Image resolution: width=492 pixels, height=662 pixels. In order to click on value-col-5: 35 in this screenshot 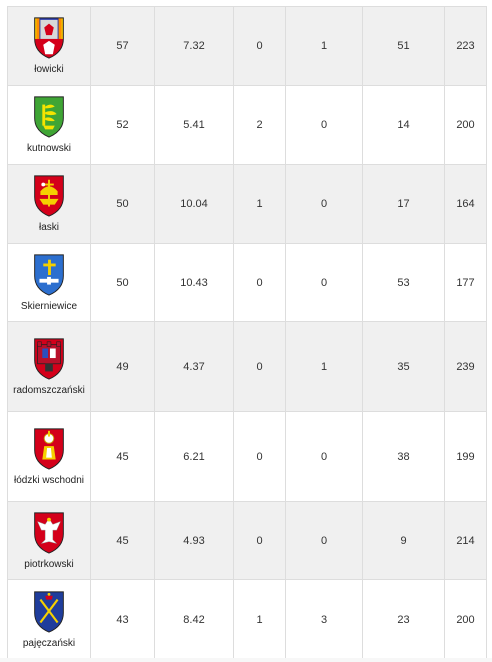, I will do `click(403, 366)`.